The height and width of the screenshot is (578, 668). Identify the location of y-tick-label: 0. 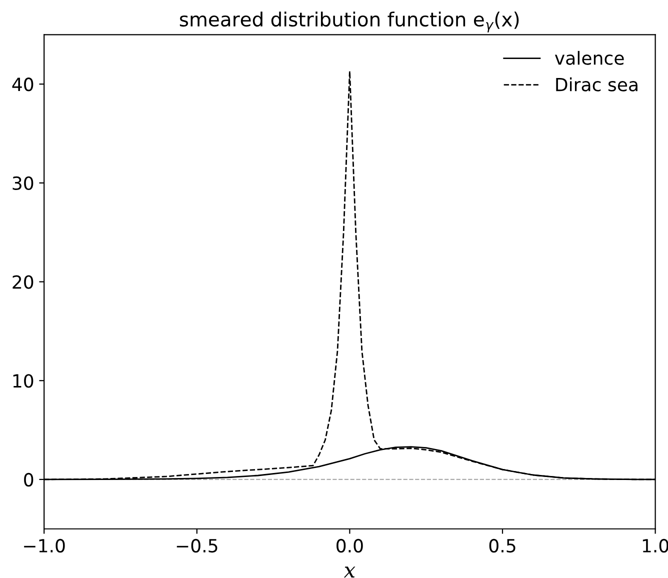
(29, 479).